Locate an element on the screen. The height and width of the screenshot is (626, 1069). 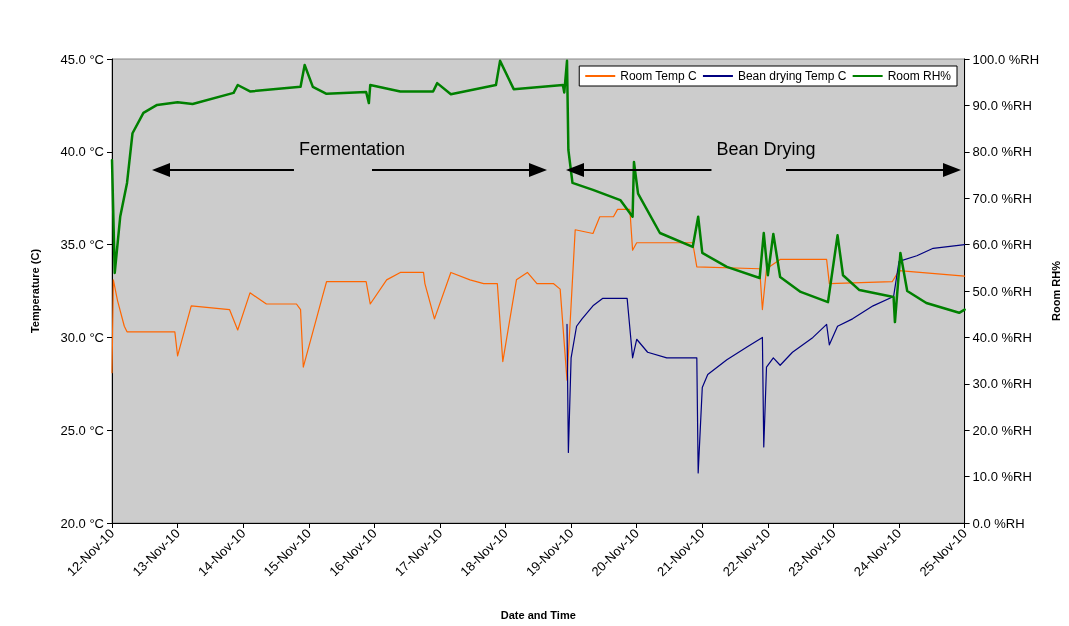
y-tick-label: 20.0 °C is located at coordinates (82, 523).